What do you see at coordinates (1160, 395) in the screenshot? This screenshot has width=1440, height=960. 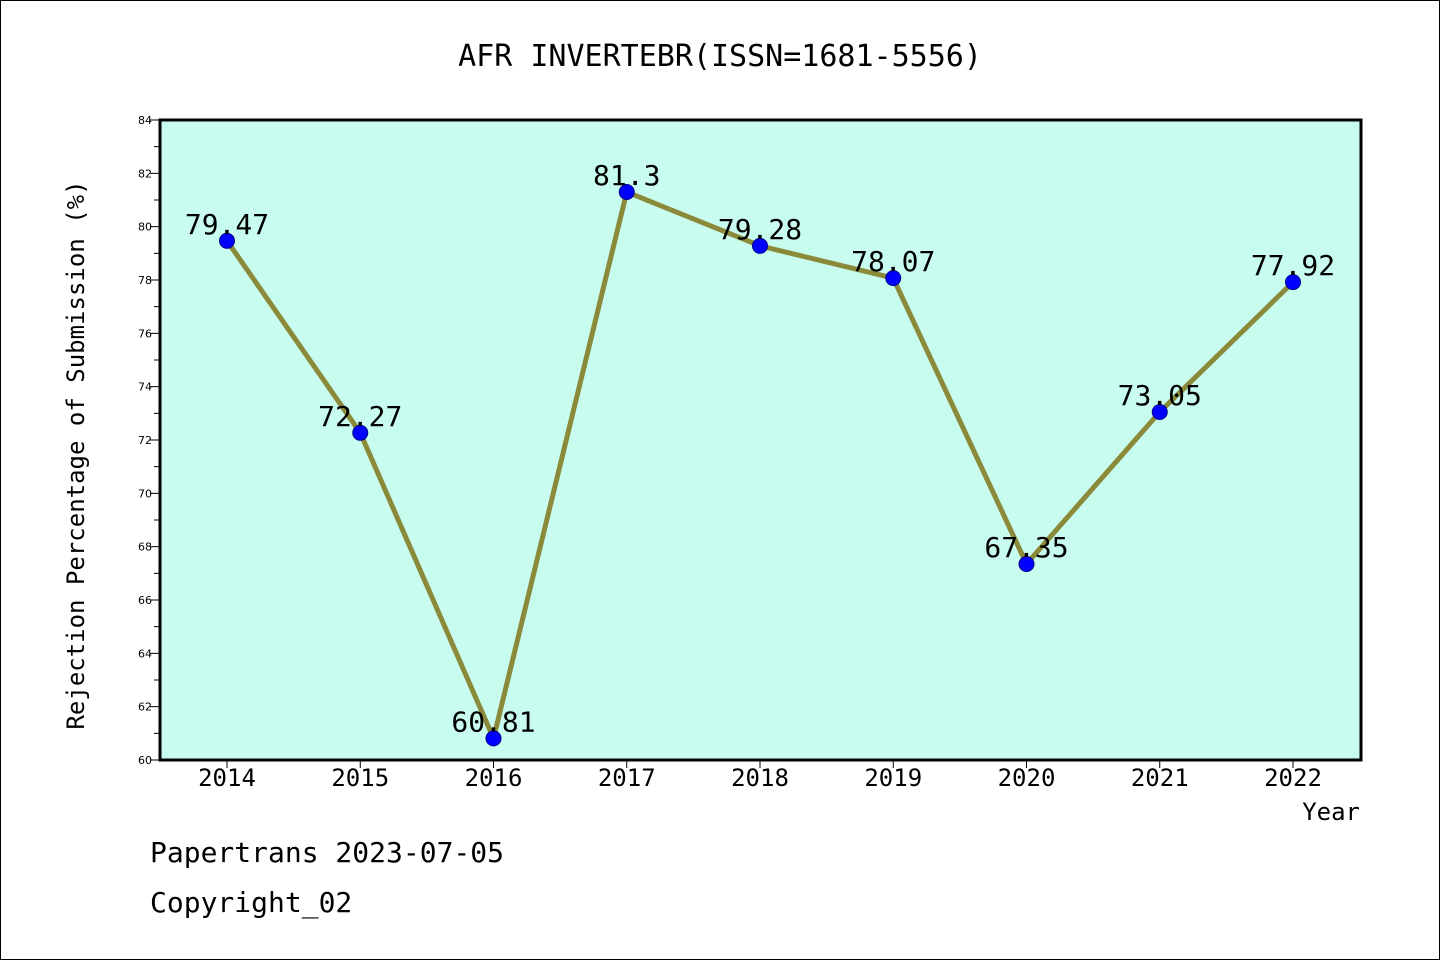 I see `data-label: 73.05` at bounding box center [1160, 395].